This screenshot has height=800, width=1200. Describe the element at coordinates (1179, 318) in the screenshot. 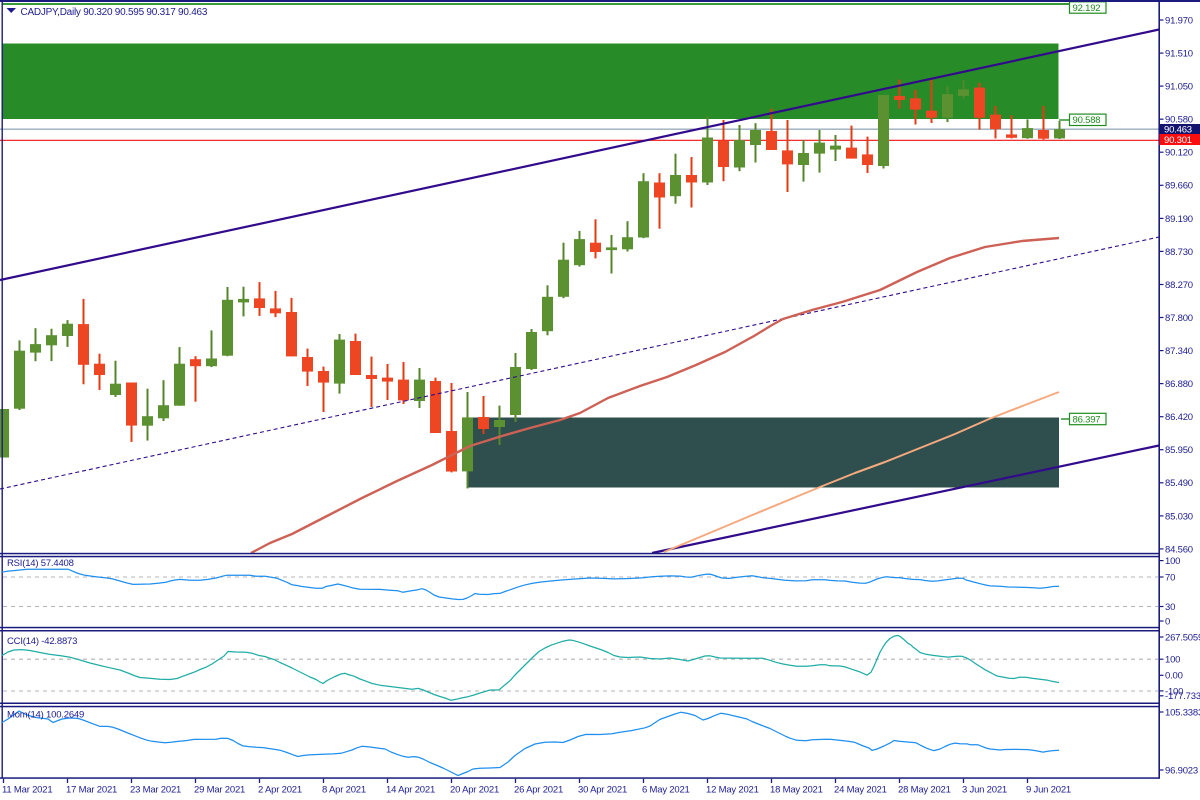

I see `svg-text: 87.800` at that location.